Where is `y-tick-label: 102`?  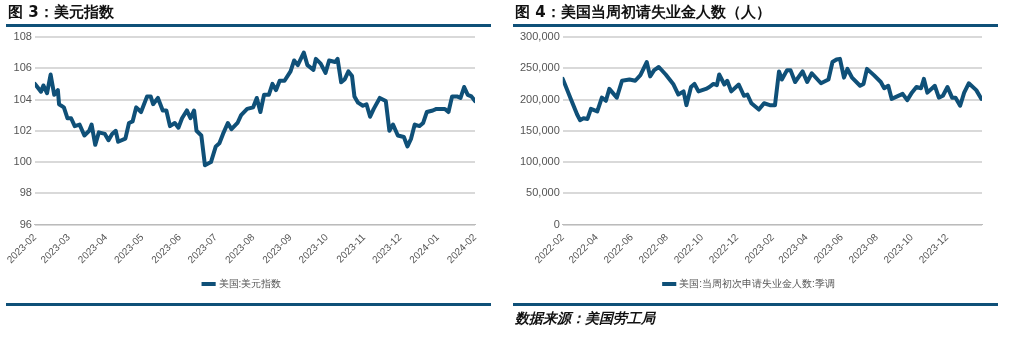 y-tick-label: 102 is located at coordinates (22, 129).